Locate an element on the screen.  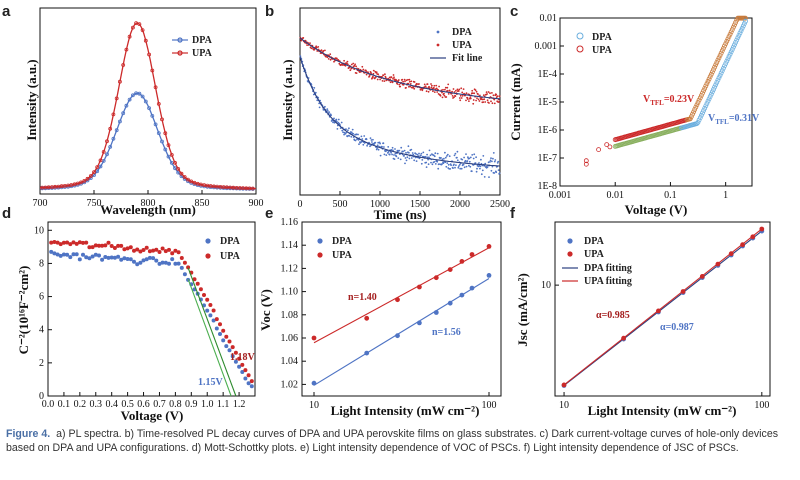
legend-upa-fitting: UPA fitting is located at coordinates (608, 281).